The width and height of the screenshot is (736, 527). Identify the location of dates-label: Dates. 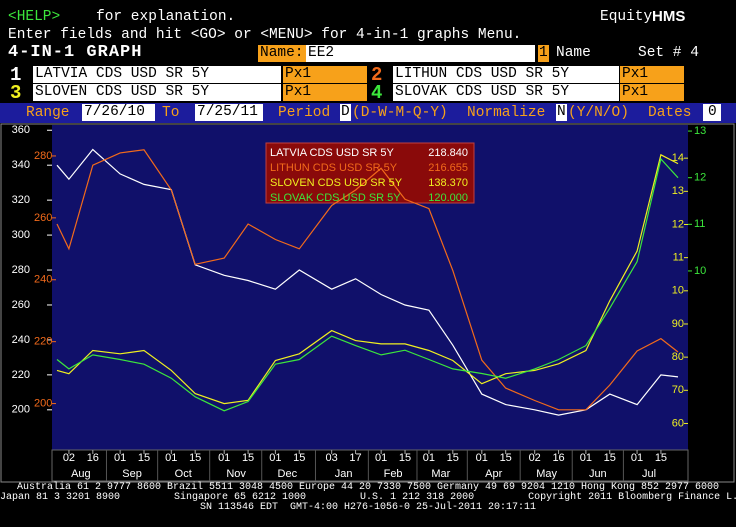
(670, 113).